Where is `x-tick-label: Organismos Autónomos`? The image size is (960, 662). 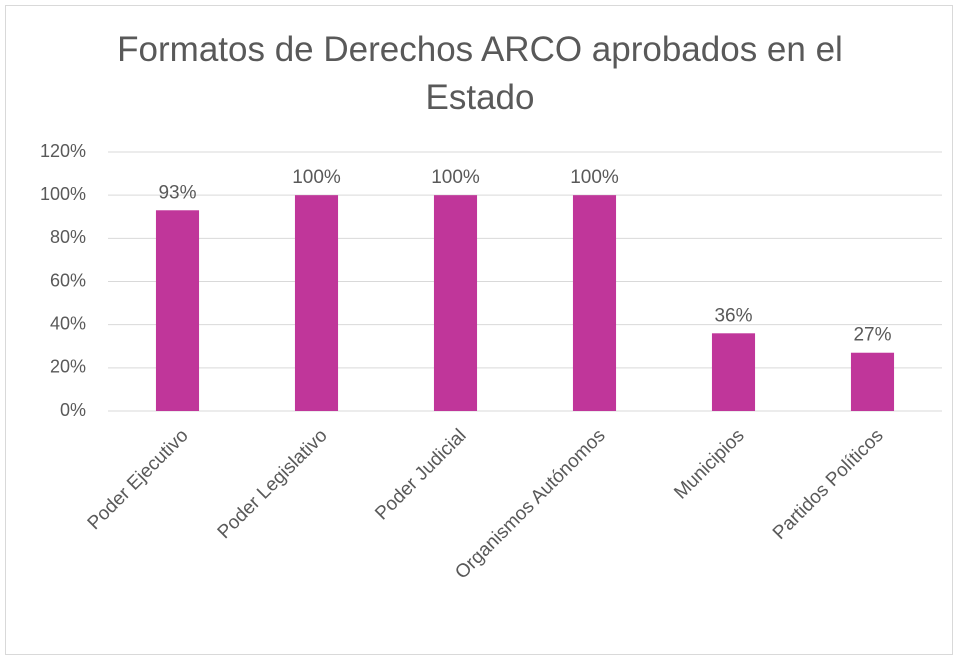
x-tick-label: Organismos Autónomos is located at coordinates (530, 504).